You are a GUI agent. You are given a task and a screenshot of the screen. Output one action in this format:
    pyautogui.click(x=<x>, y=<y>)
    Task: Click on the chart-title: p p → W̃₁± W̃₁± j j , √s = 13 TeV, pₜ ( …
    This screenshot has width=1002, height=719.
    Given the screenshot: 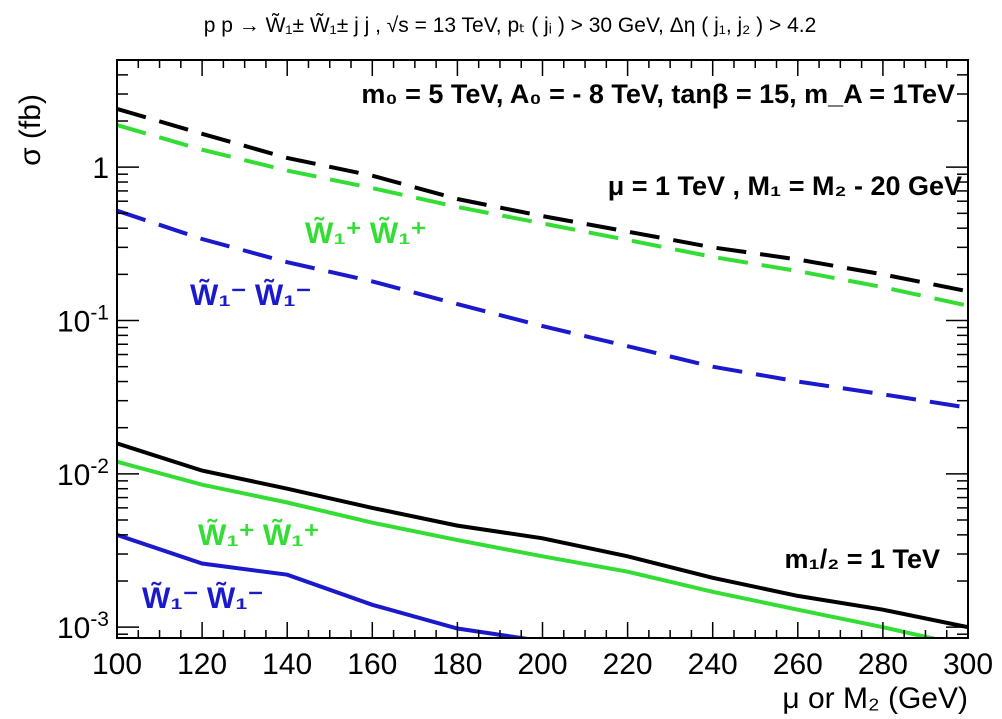 What is the action you would take?
    pyautogui.click(x=510, y=25)
    